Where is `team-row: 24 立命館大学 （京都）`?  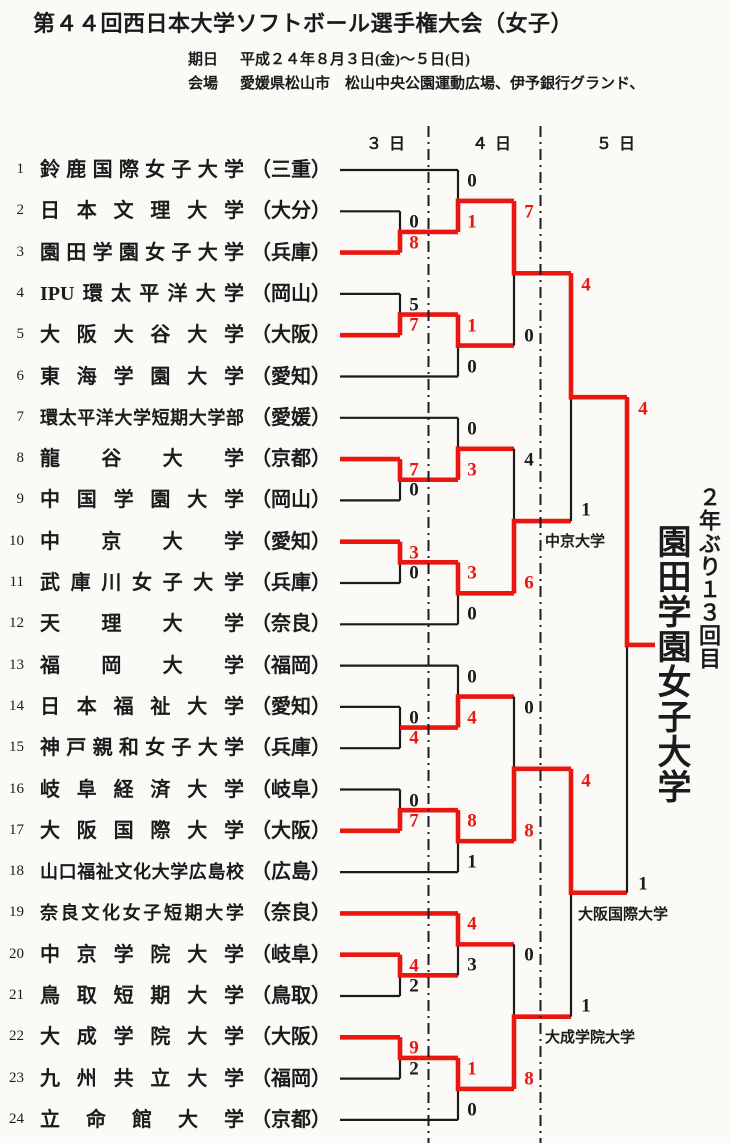
team-row: 24 立命館大学 （京都） is located at coordinates (170, 1120).